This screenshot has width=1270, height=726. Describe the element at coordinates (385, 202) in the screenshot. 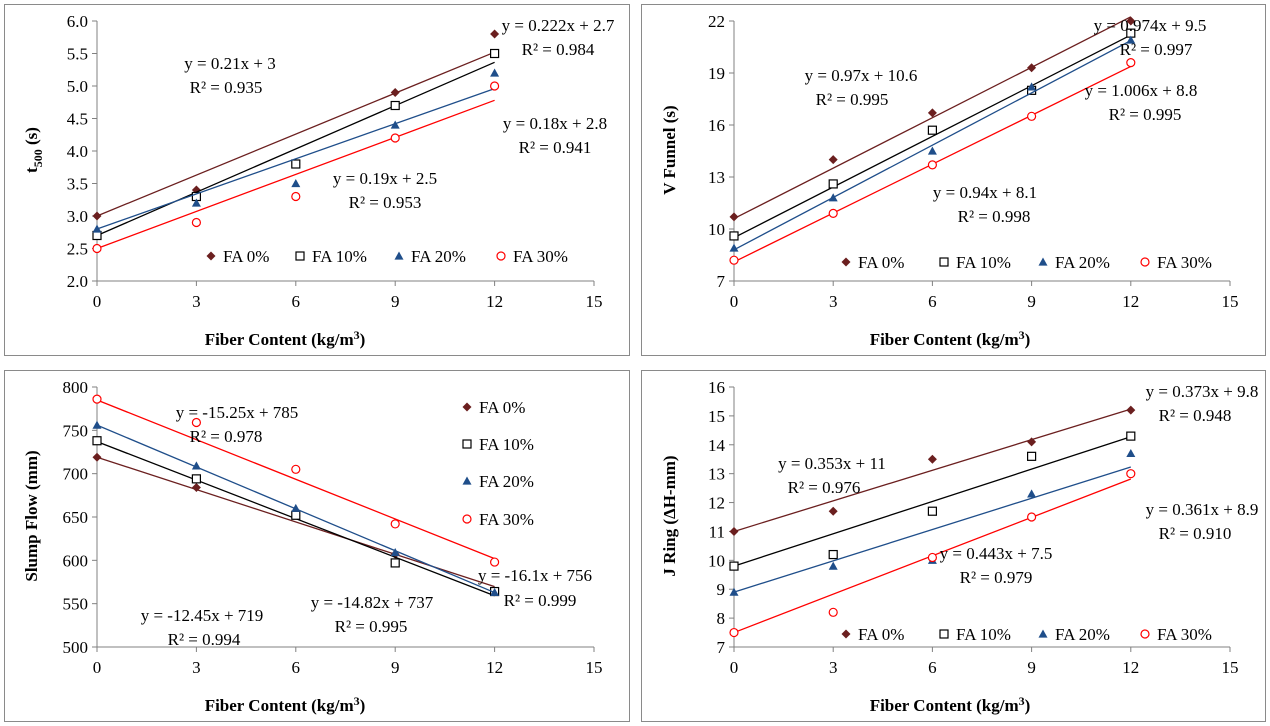

I see `r-squared-label: R² = 0.953` at that location.